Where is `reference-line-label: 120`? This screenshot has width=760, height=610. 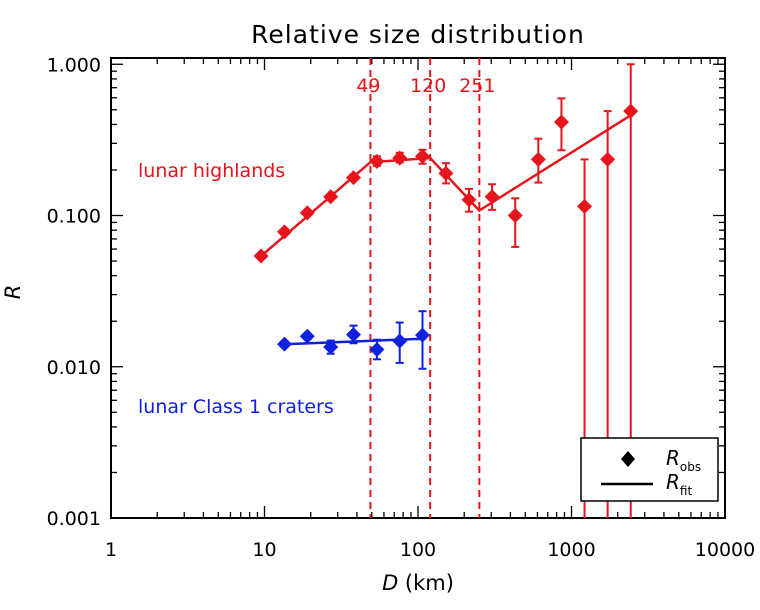
reference-line-label: 120 is located at coordinates (428, 86).